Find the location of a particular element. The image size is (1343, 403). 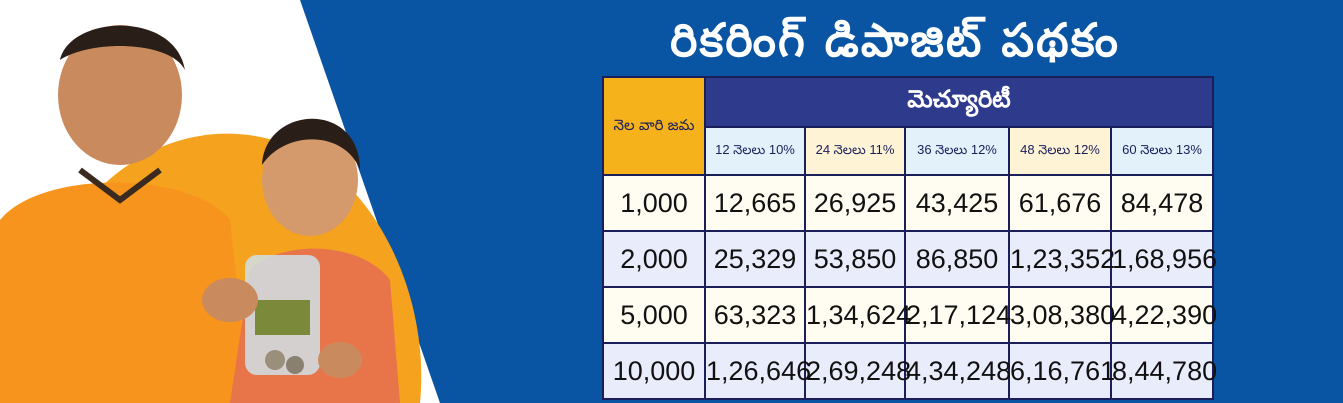

maturity-cell: 1,34,624 is located at coordinates (857, 315).